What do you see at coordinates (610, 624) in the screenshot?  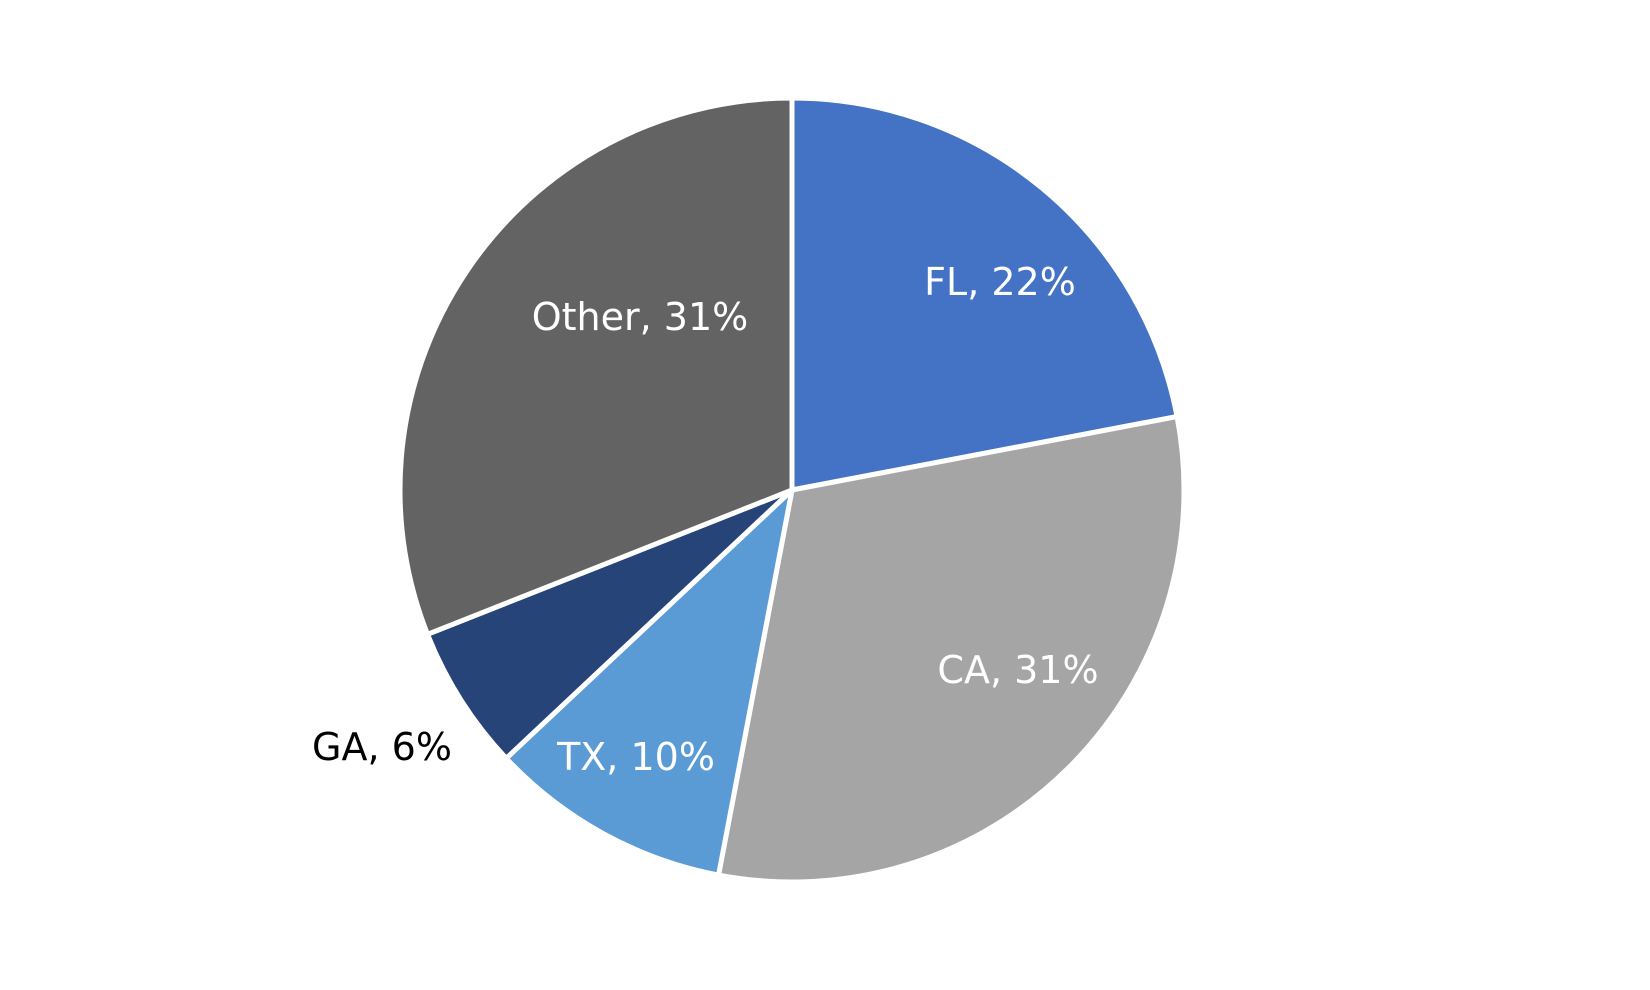 I see `slice-ga` at bounding box center [610, 624].